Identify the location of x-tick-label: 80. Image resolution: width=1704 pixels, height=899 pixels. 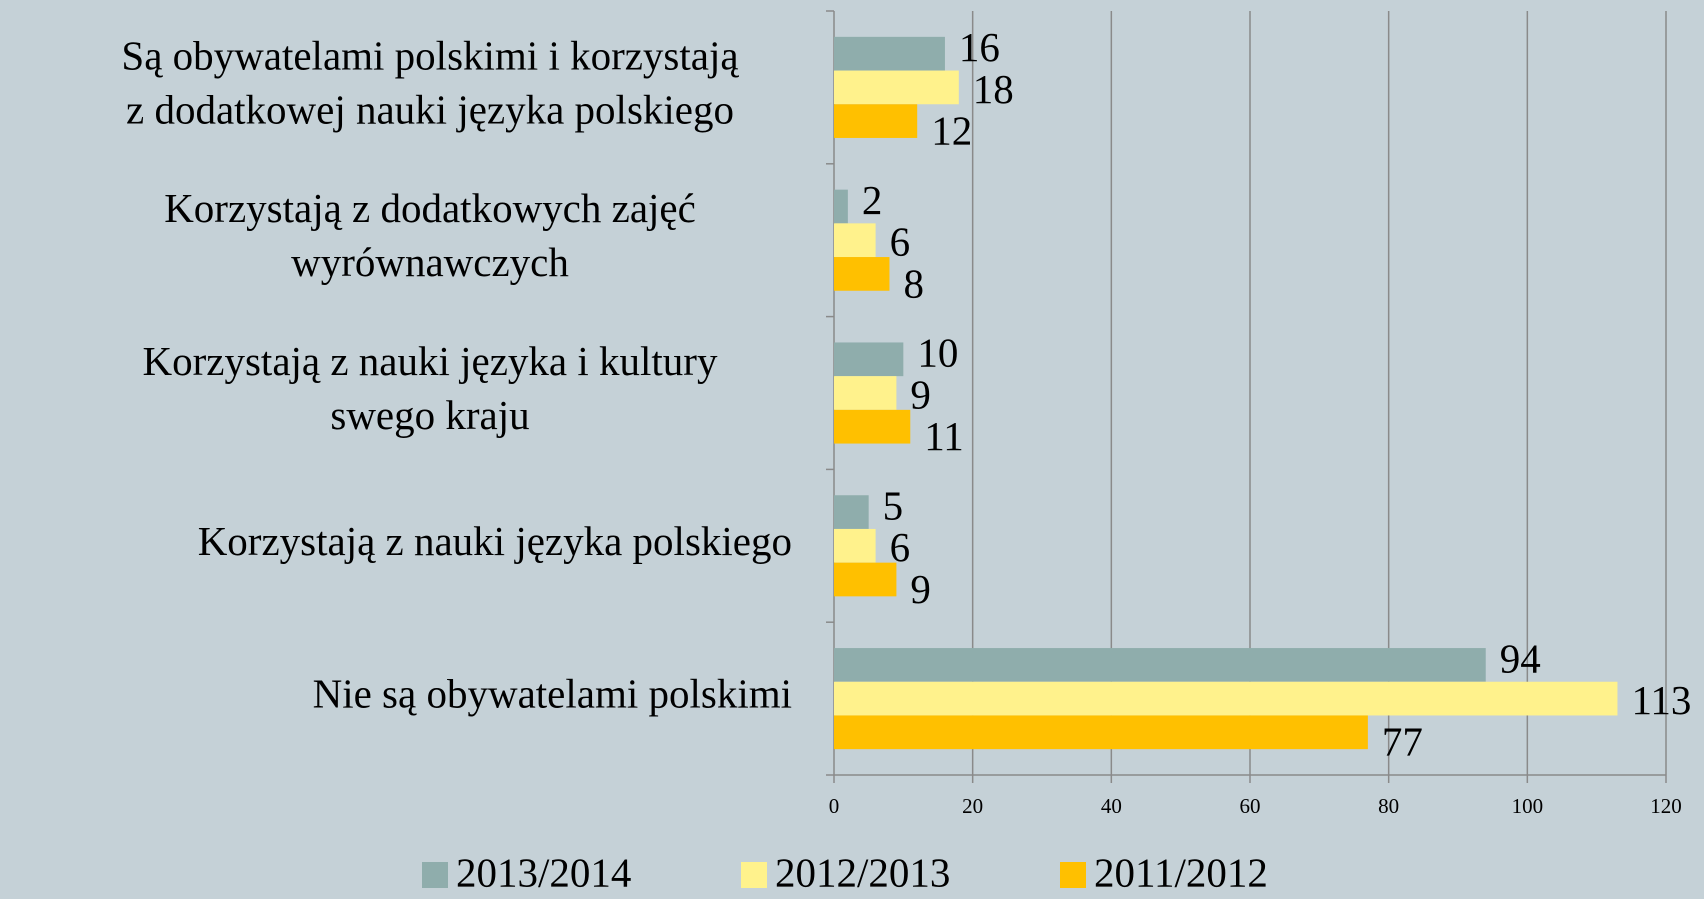
(1388, 806).